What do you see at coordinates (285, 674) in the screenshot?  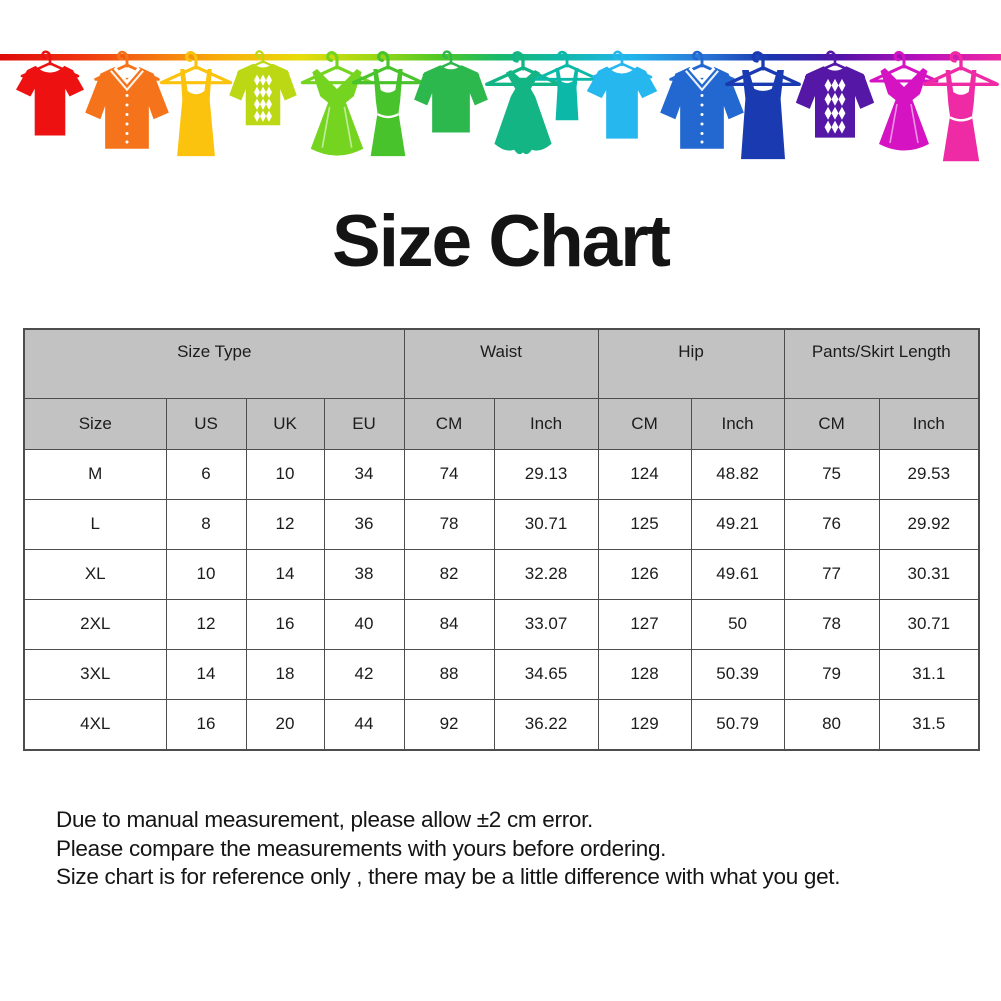 I see `table-cell: 18` at bounding box center [285, 674].